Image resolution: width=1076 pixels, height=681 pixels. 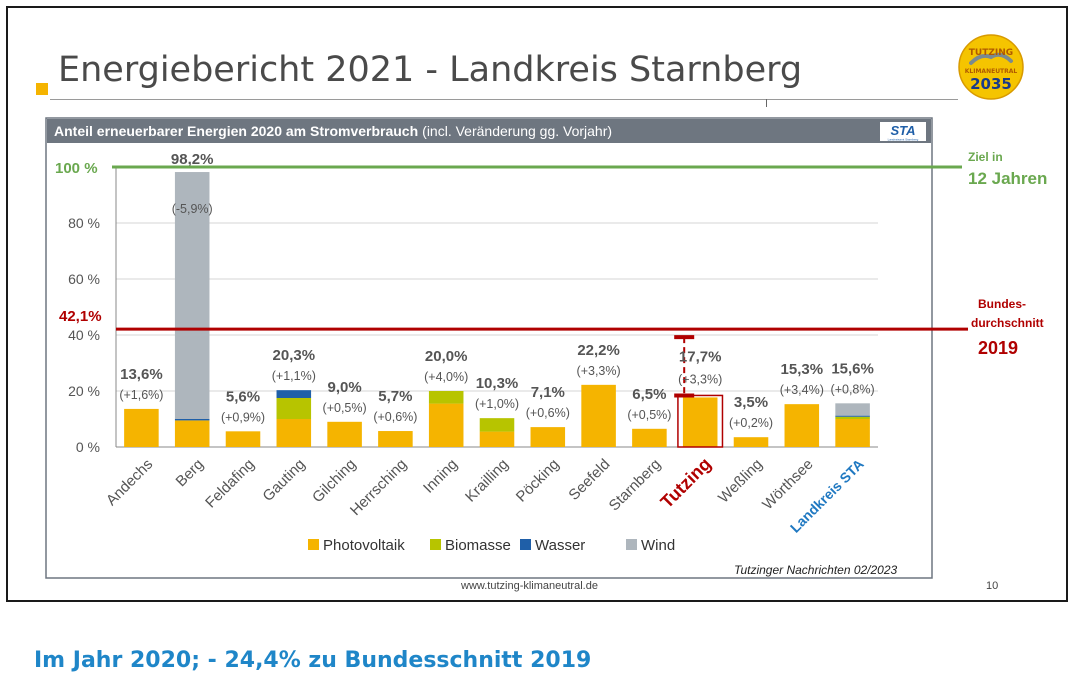 I want to click on data-label-change: (-5,9%), so click(x=192, y=209).